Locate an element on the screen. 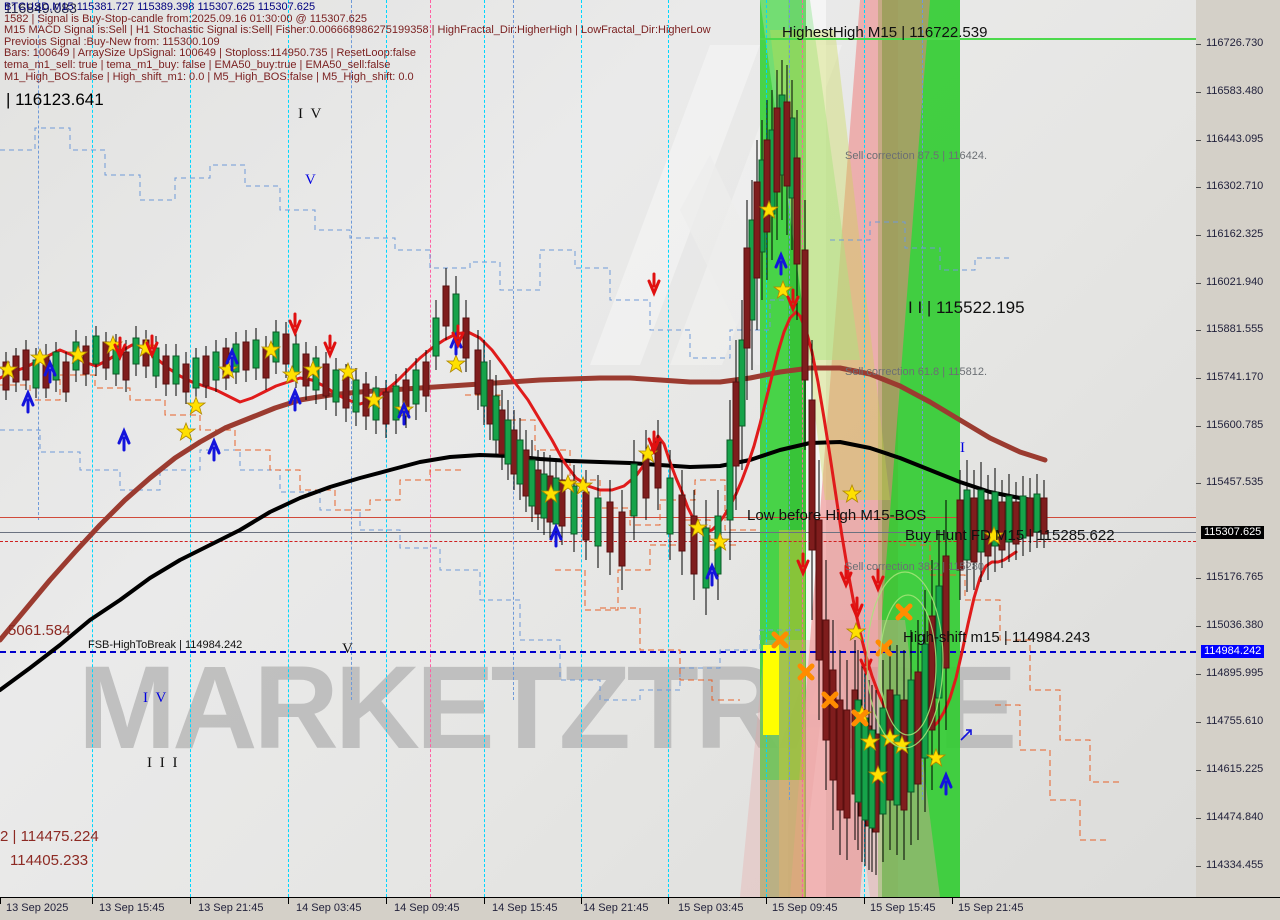 The image size is (1280, 920). annotation-sell-corr-382: Sell correction 38.2 | 115280. is located at coordinates (916, 567).